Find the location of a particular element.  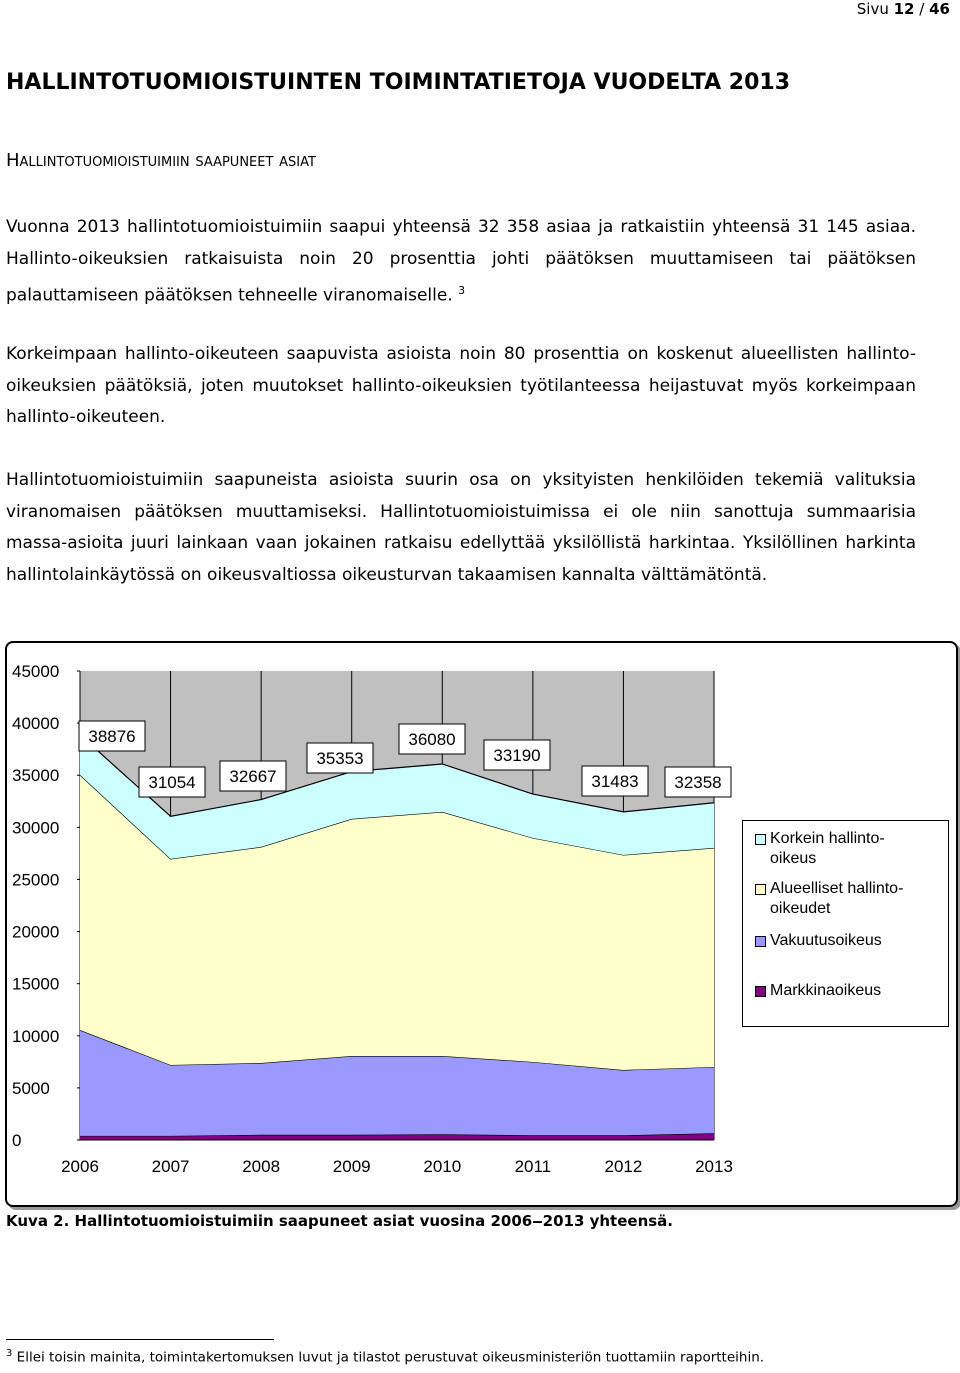

legend-item: Vakuutusoikeus is located at coordinates (845, 941).